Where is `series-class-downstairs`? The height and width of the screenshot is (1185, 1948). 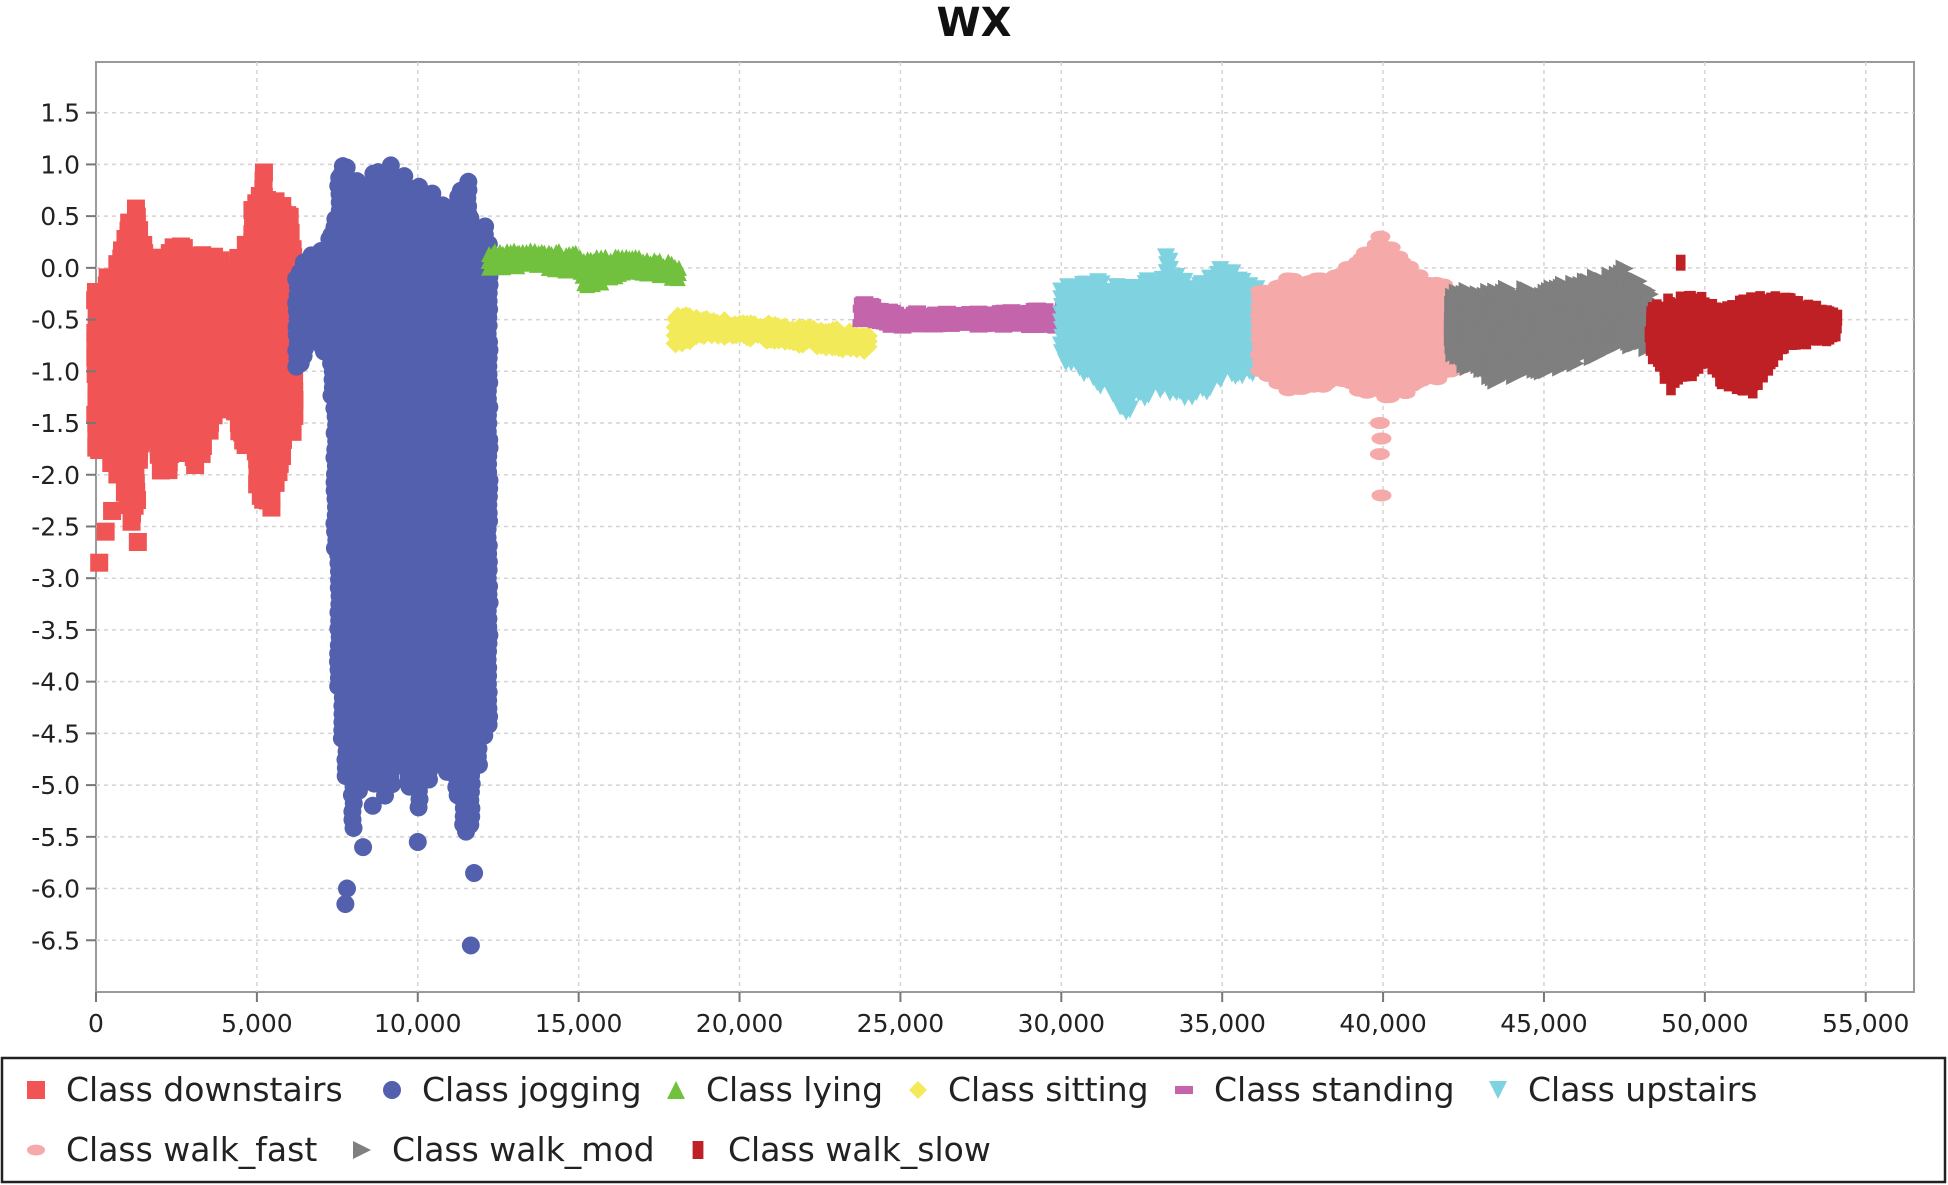 series-class-downstairs is located at coordinates (195, 367).